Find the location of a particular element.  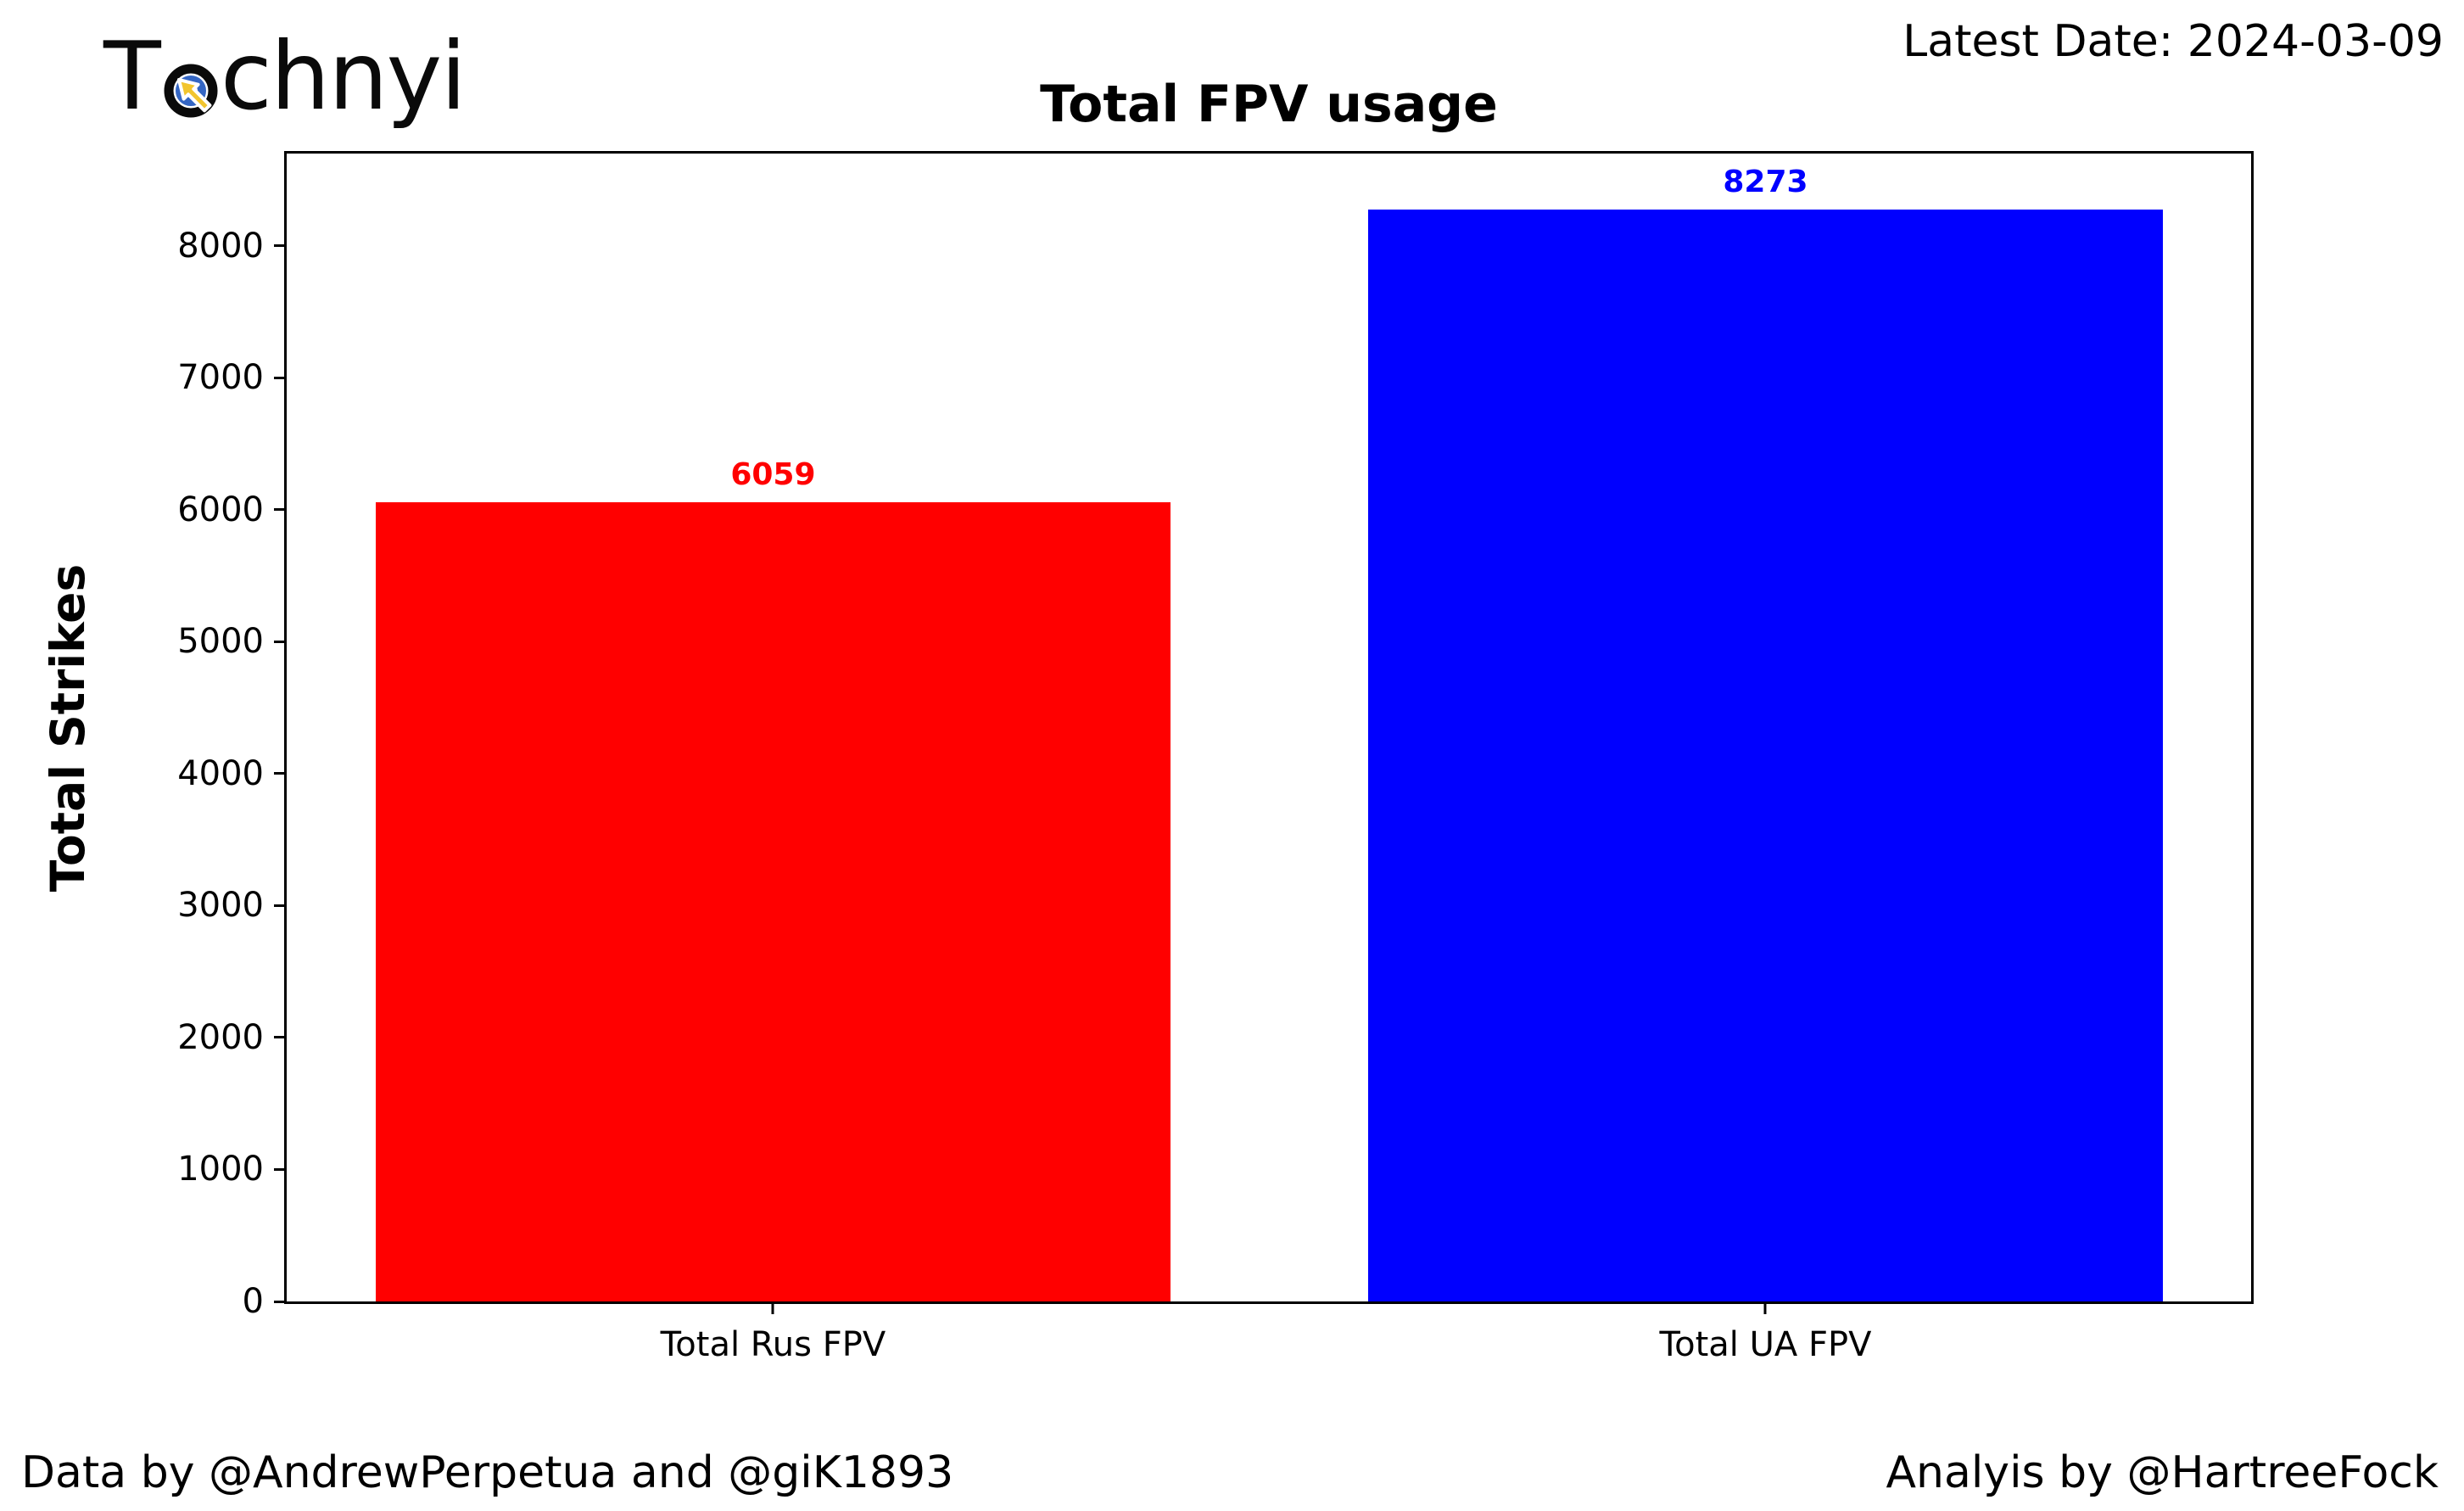

data-credit: Data by @AndrewPerpetua and @giK1893 is located at coordinates (487, 1472).